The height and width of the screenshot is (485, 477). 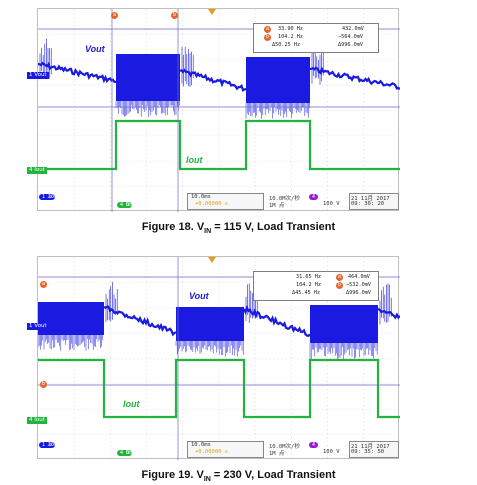 I want to click on meas-dfreq: Δ45.45 Hz, so click(x=306, y=293).